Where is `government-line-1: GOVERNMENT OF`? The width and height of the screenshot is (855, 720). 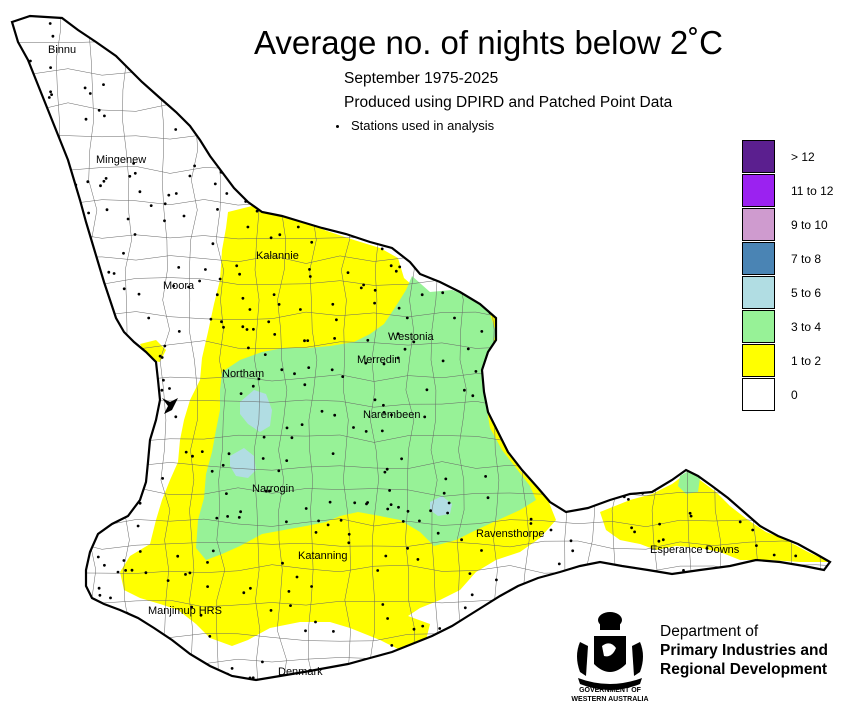 government-line-1: GOVERNMENT OF is located at coordinates (610, 690).